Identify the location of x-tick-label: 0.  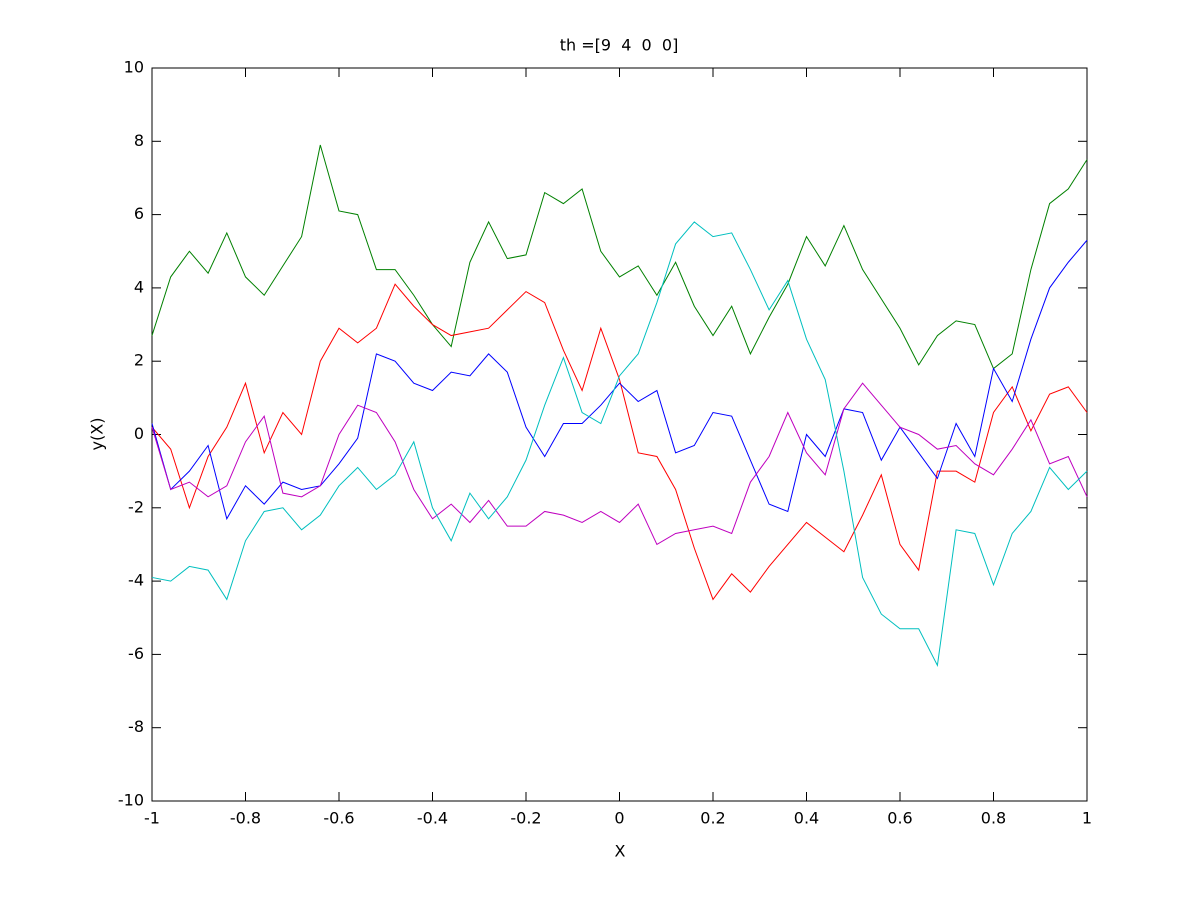
(619, 818).